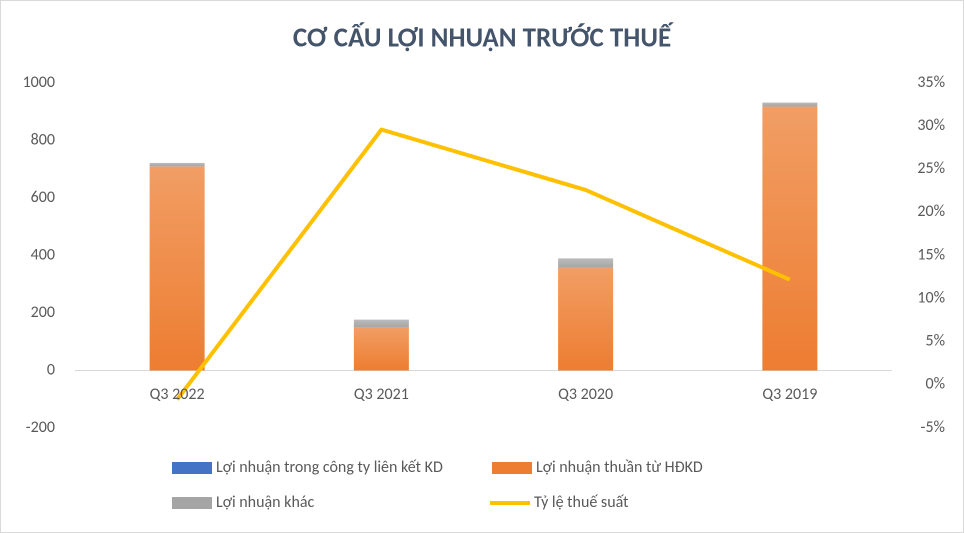  Describe the element at coordinates (40, 427) in the screenshot. I see `y-tick-label: -200` at that location.